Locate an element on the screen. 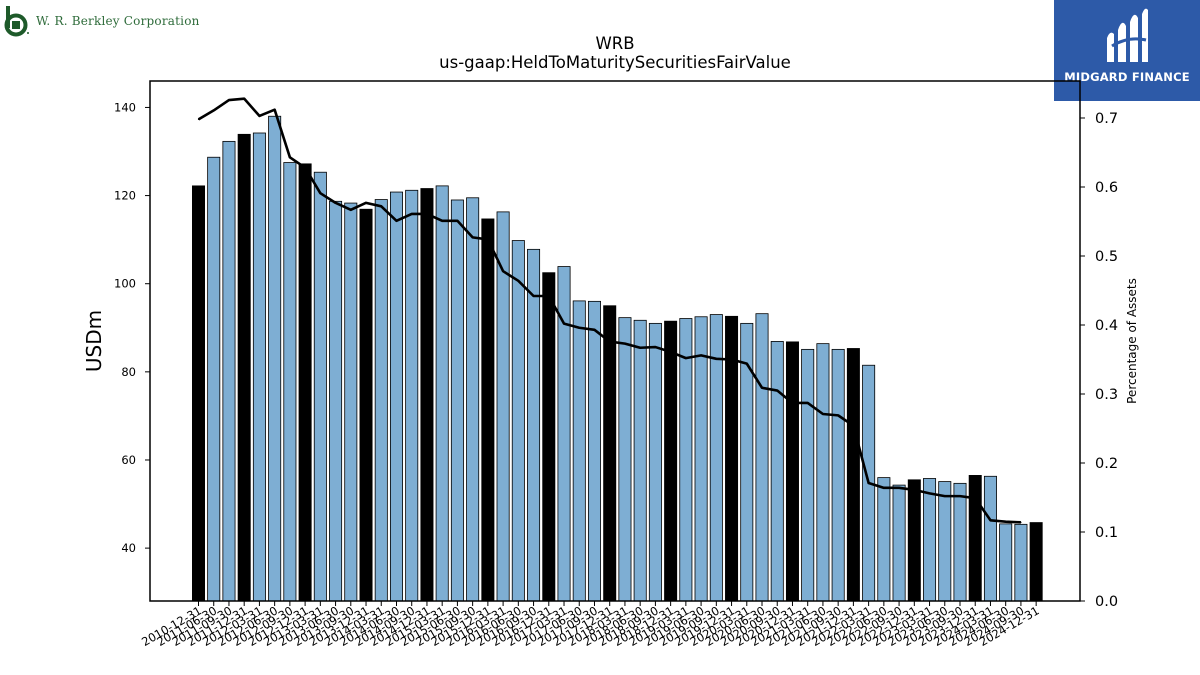  y2-tick-label: 0.1 is located at coordinates (1106, 533).